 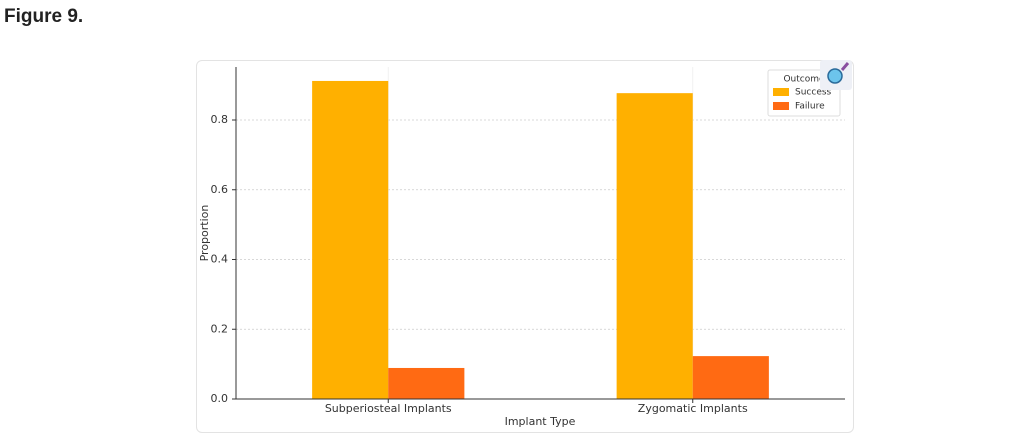 I want to click on y-tick-label: 0.6, so click(x=220, y=189).